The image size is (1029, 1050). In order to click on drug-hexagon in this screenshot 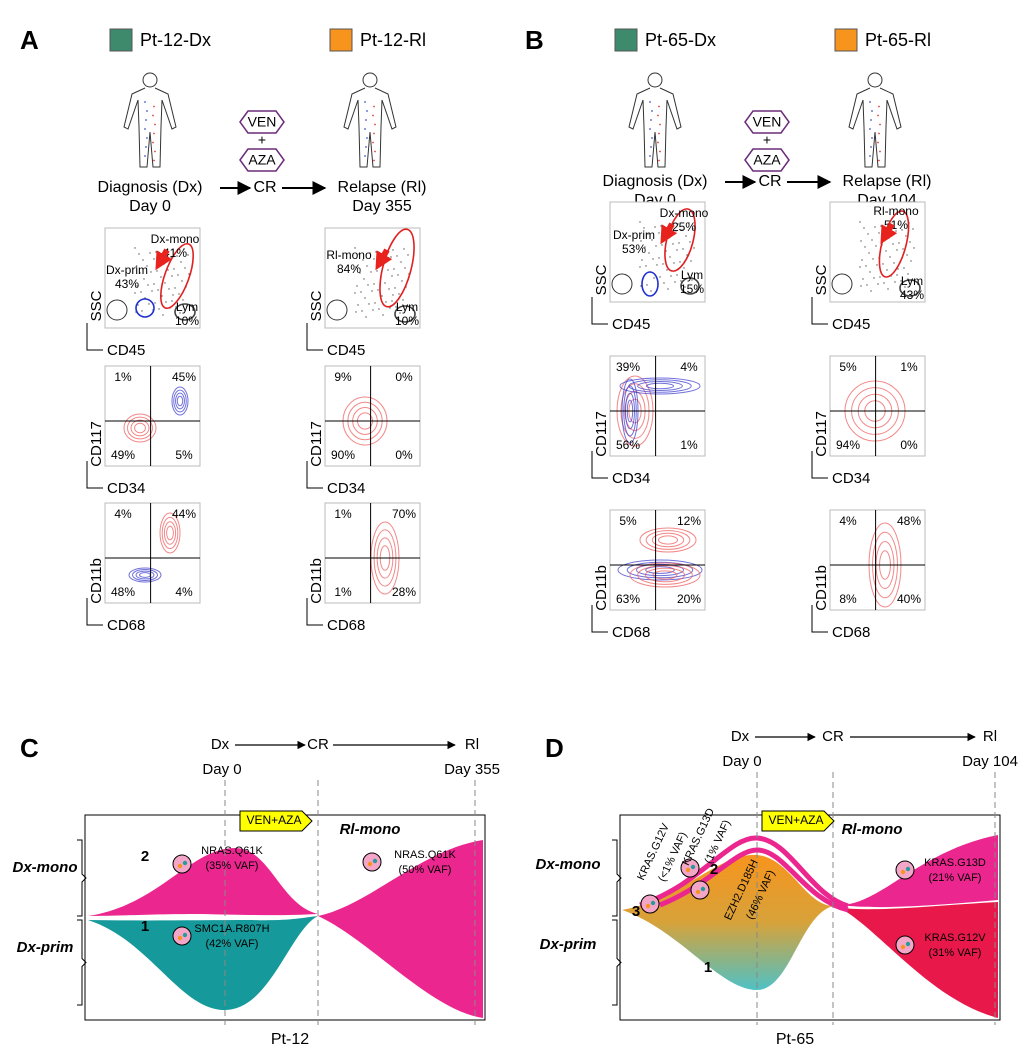, I will do `click(767, 160)`.